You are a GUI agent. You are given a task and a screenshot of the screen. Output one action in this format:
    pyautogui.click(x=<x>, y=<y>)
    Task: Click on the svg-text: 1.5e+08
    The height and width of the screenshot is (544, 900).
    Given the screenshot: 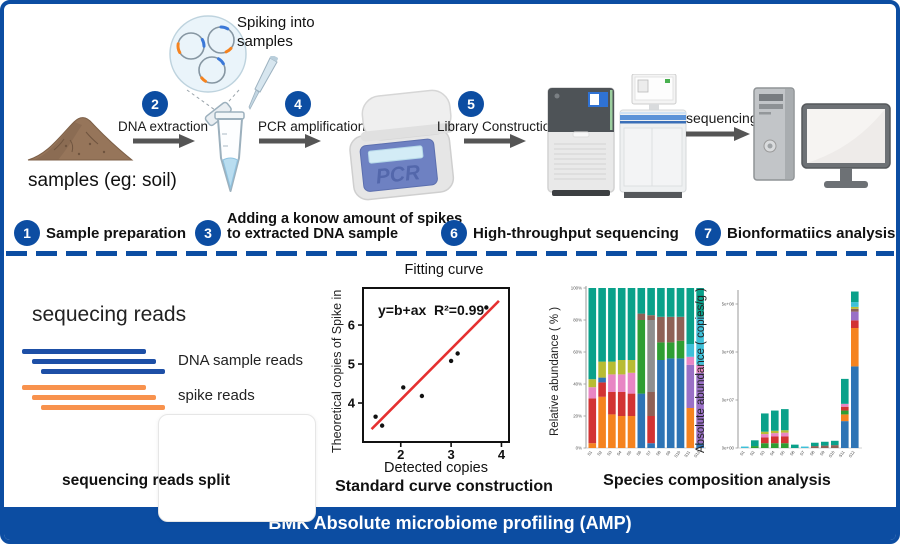 What is the action you would take?
    pyautogui.click(x=728, y=304)
    